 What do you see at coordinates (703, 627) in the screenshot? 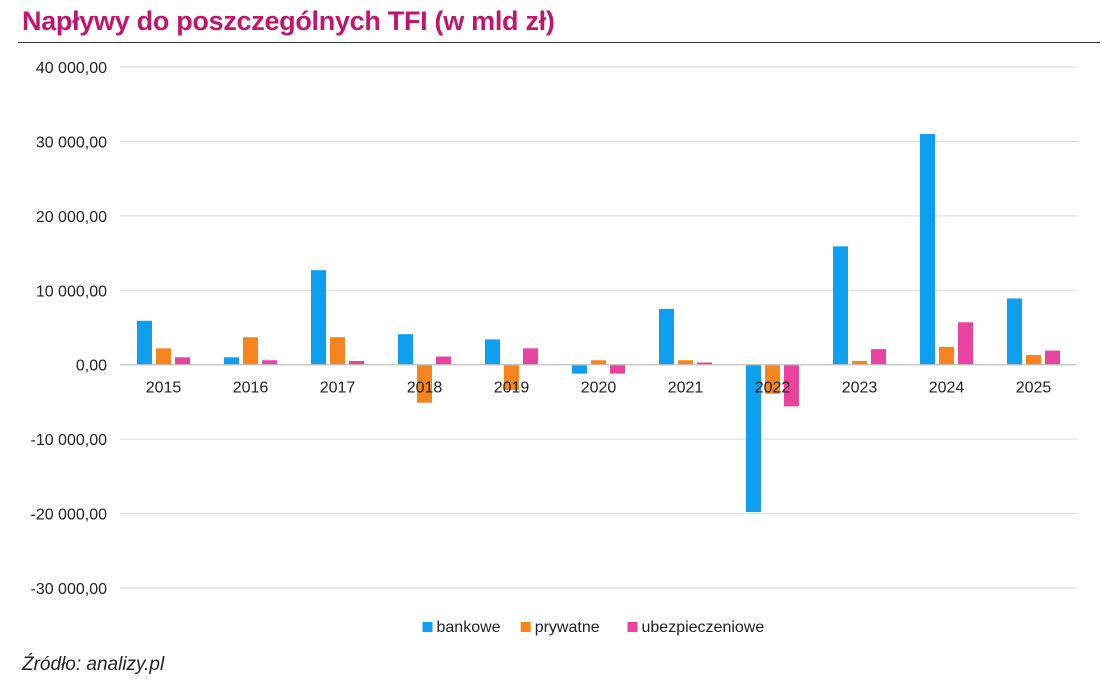
I see `legend-label-ubezpieczeniowe: ubezpieczeniowe` at bounding box center [703, 627].